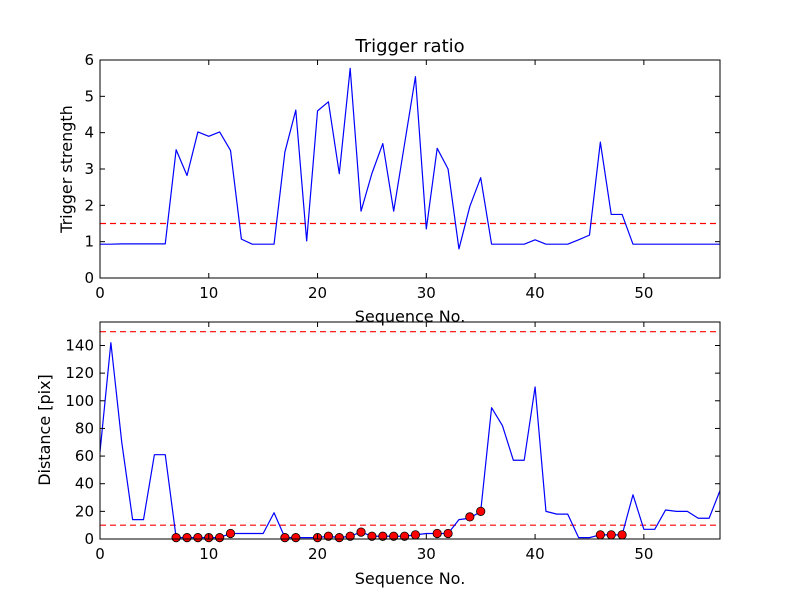 This screenshot has height=600, width=800. What do you see at coordinates (84, 456) in the screenshot?
I see `y-tick-label: 60` at bounding box center [84, 456].